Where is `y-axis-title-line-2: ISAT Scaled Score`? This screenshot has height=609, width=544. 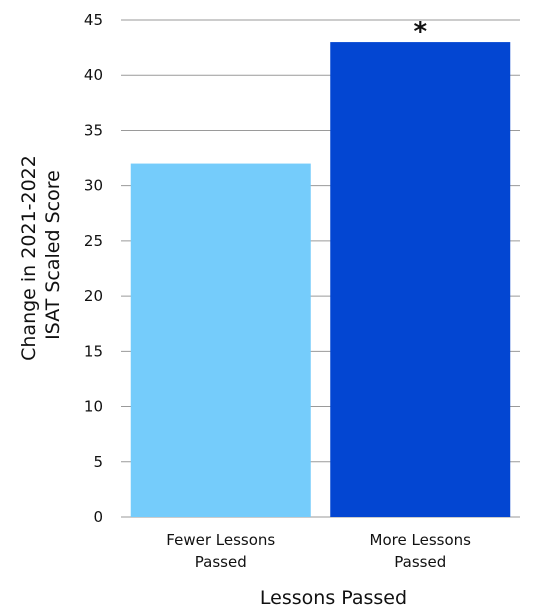 y-axis-title-line-2: ISAT Scaled Score is located at coordinates (53, 255).